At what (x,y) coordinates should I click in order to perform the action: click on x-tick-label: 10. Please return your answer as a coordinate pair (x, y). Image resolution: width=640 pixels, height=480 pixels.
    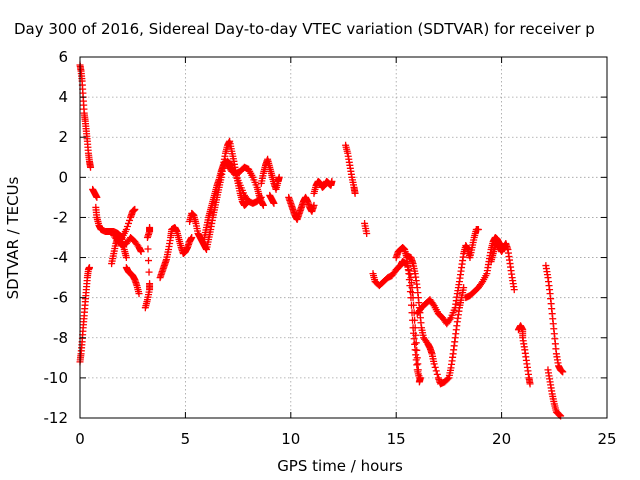
    Looking at the image, I should click on (290, 439).